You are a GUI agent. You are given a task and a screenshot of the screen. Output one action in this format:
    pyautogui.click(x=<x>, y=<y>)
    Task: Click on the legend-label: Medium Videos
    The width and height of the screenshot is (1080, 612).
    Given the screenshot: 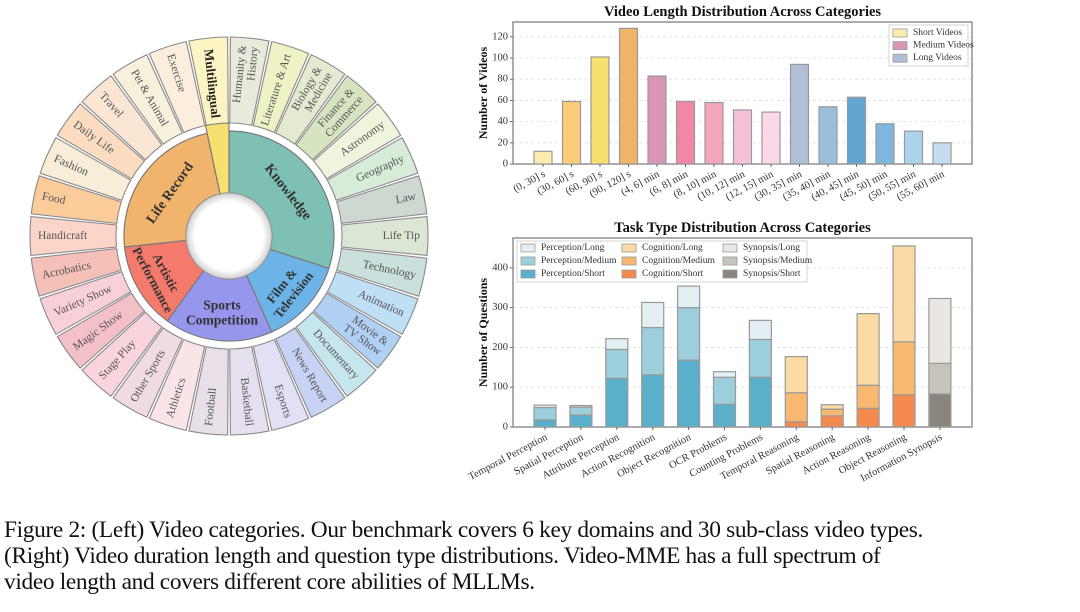 What is the action you would take?
    pyautogui.click(x=943, y=46)
    